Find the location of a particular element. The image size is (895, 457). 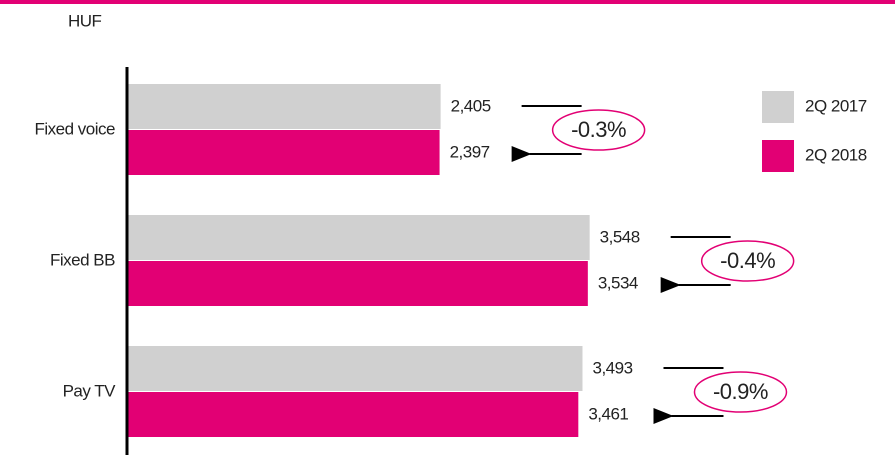

unit-label: HUF is located at coordinates (85, 20).